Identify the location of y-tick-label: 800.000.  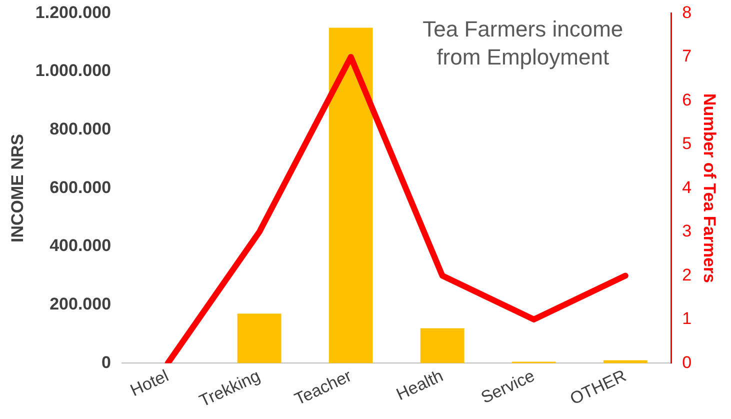
(81, 129).